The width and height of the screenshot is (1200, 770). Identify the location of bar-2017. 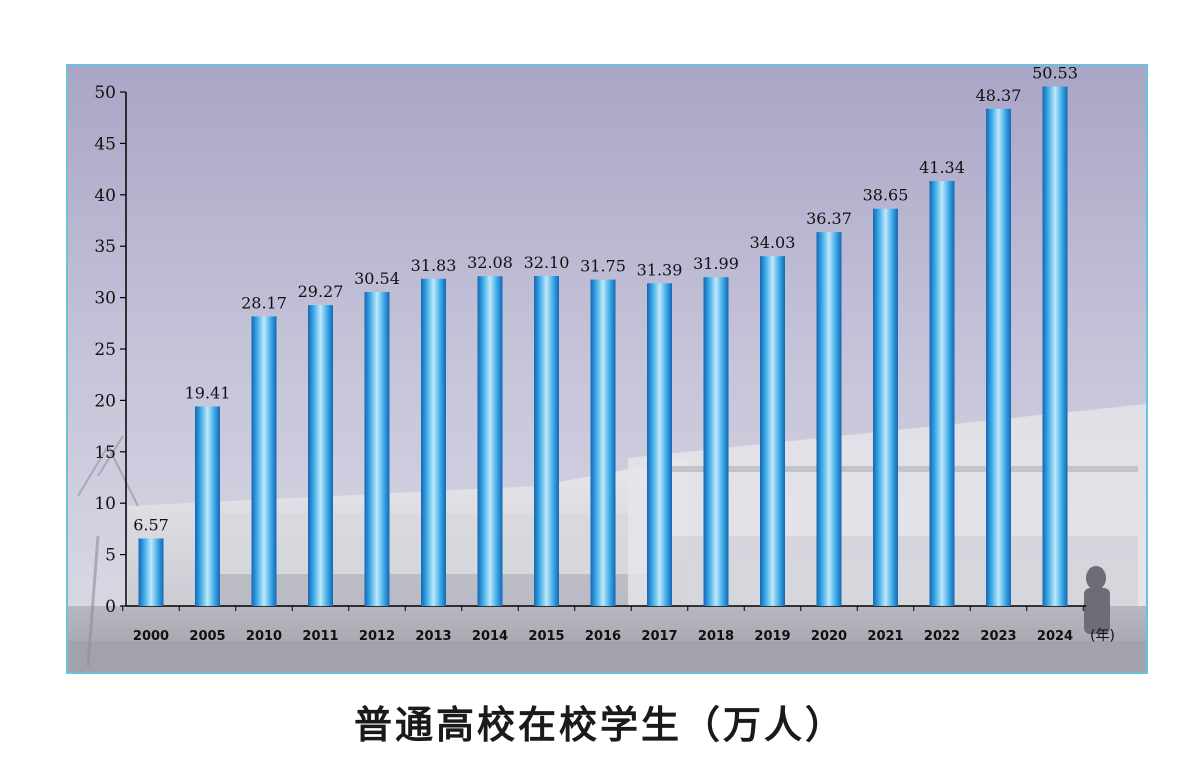
(659, 444).